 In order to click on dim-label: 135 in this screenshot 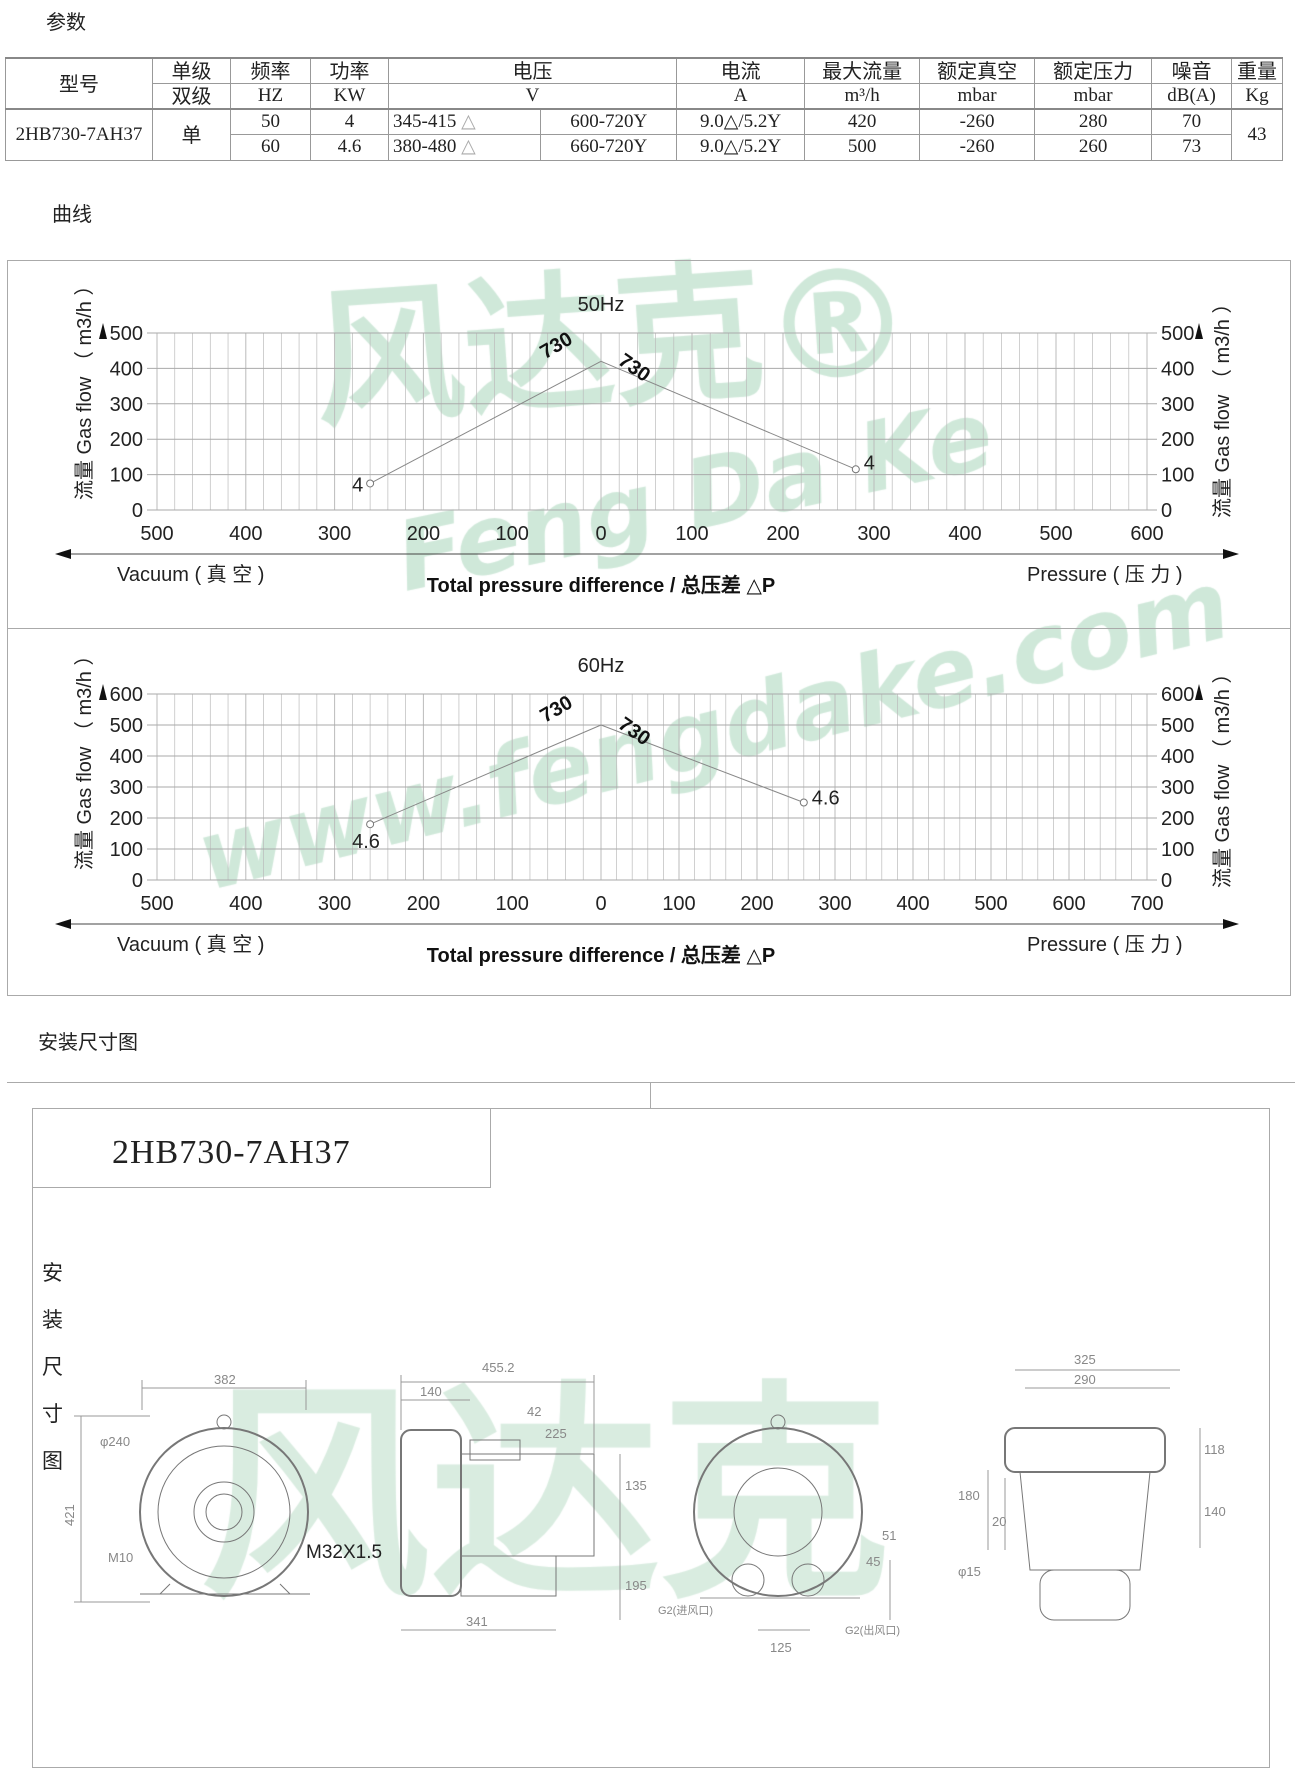, I will do `click(636, 1485)`.